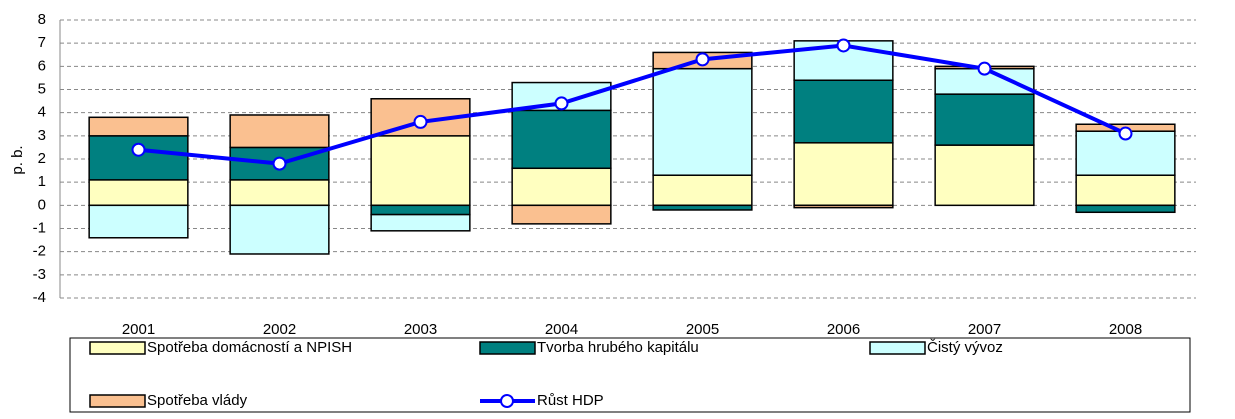 The width and height of the screenshot is (1235, 419). I want to click on y-tick-label: -1, so click(39, 227).